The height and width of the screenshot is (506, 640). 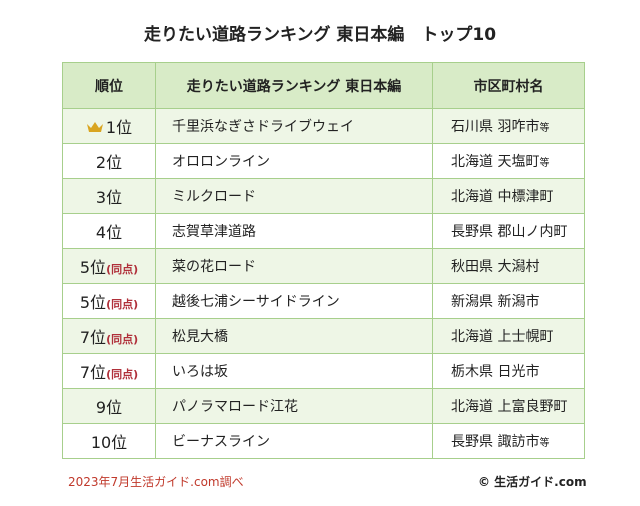 I want to click on rank: 1位, so click(x=119, y=127).